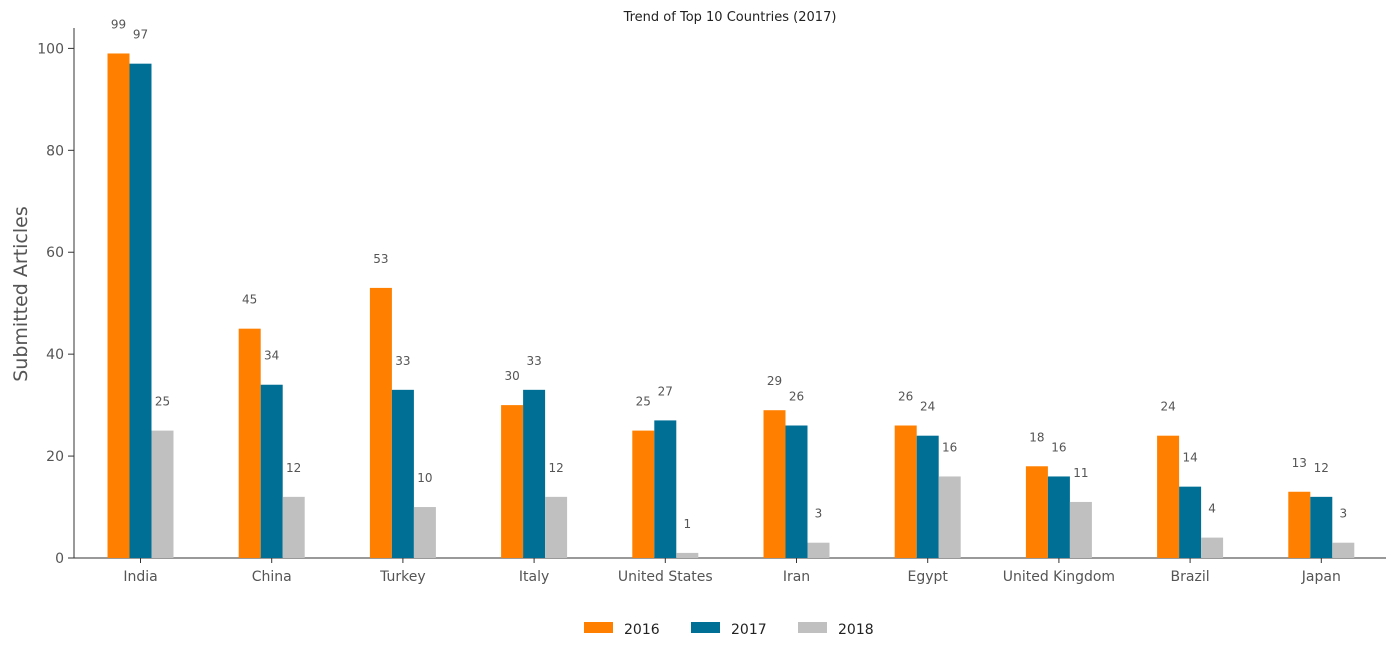 This screenshot has height=645, width=1392. What do you see at coordinates (55, 253) in the screenshot?
I see `y-tick-label: 60` at bounding box center [55, 253].